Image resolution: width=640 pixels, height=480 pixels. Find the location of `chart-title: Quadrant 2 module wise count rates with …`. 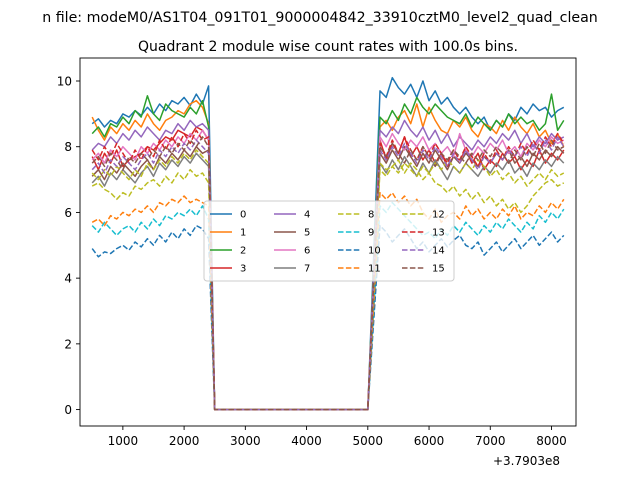

chart-title: Quadrant 2 module wise count rates with … is located at coordinates (328, 47).